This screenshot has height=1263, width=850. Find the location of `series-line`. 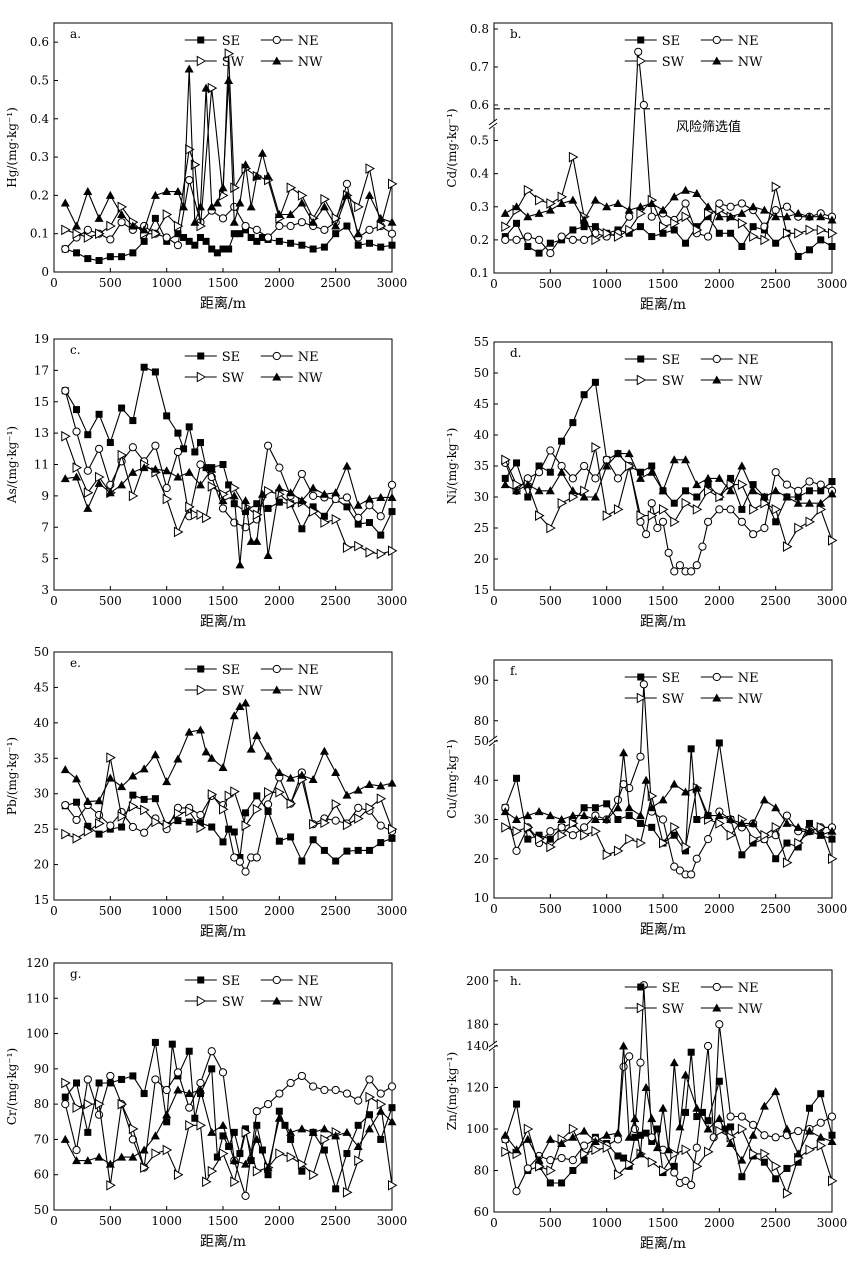

series-line is located at coordinates (669, 825).